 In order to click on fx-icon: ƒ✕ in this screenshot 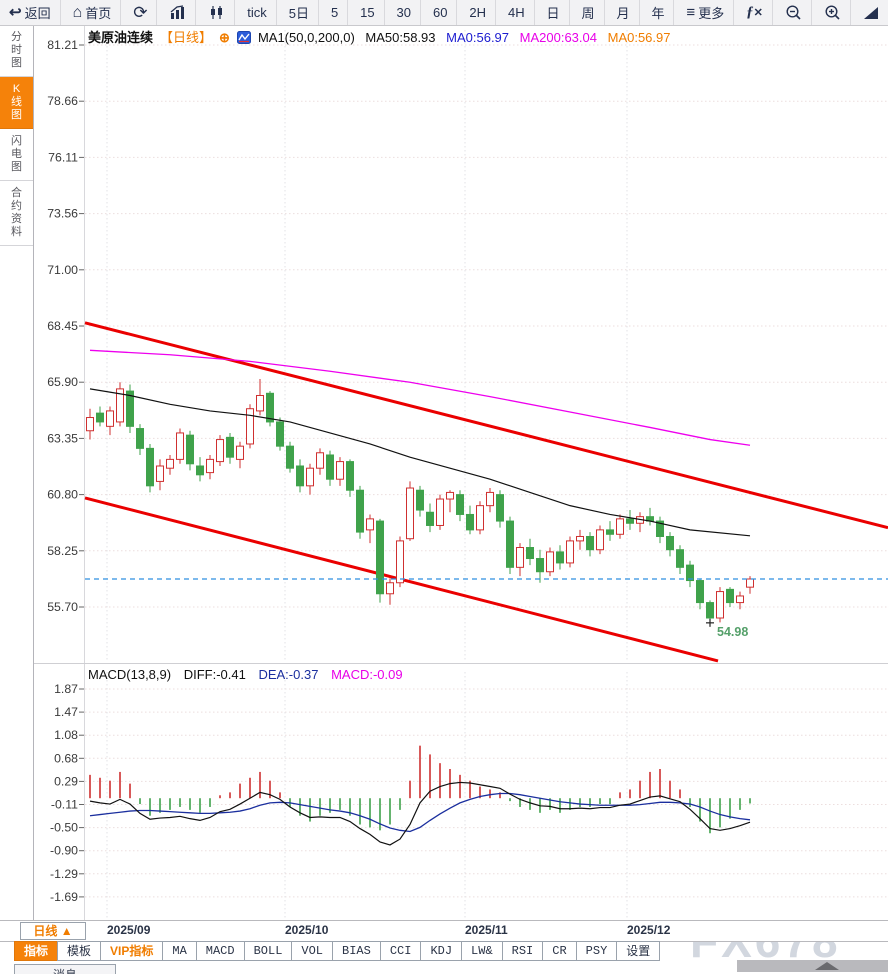, I will do `click(754, 12)`.